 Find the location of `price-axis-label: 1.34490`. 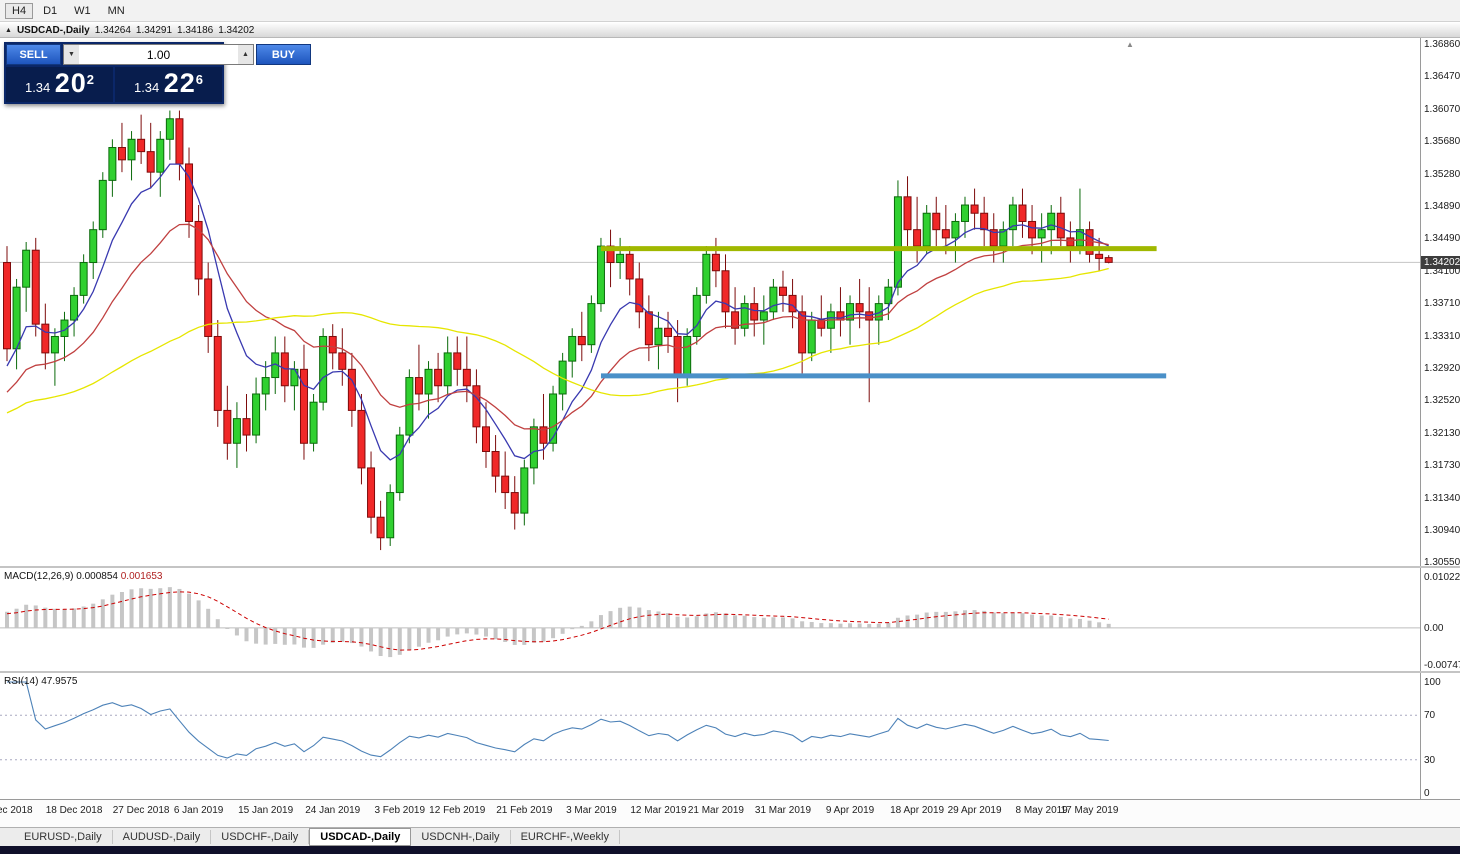

price-axis-label: 1.34490 is located at coordinates (1442, 239).